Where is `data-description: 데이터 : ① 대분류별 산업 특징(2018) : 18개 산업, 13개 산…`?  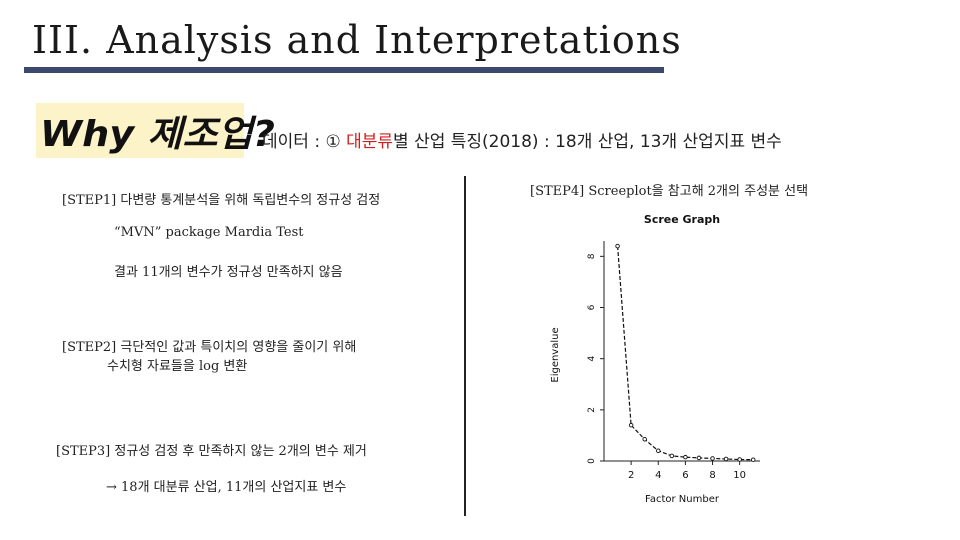 data-description: 데이터 : ① 대분류별 산업 특징(2018) : 18개 산업, 13개 산… is located at coordinates (522, 139).